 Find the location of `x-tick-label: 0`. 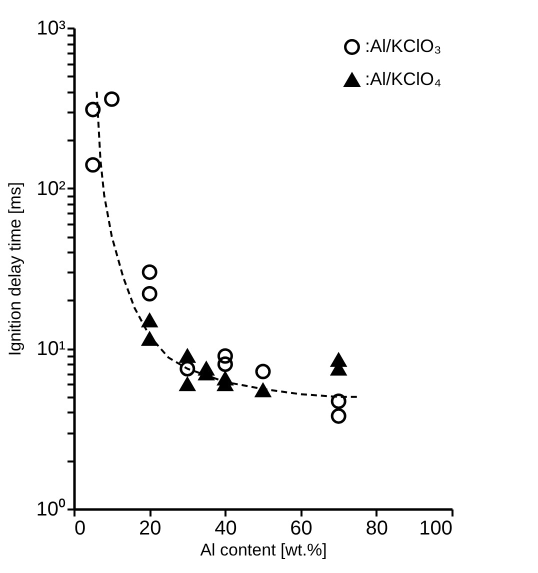

x-tick-label: 0 is located at coordinates (80, 529).